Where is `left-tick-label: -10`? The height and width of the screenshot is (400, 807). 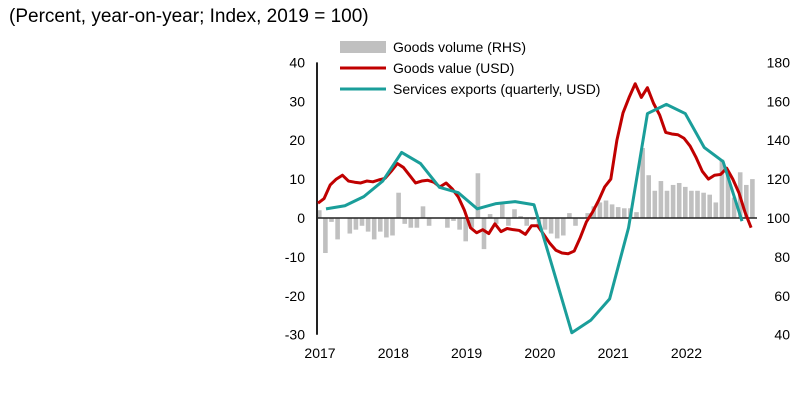 left-tick-label: -10 is located at coordinates (295, 257).